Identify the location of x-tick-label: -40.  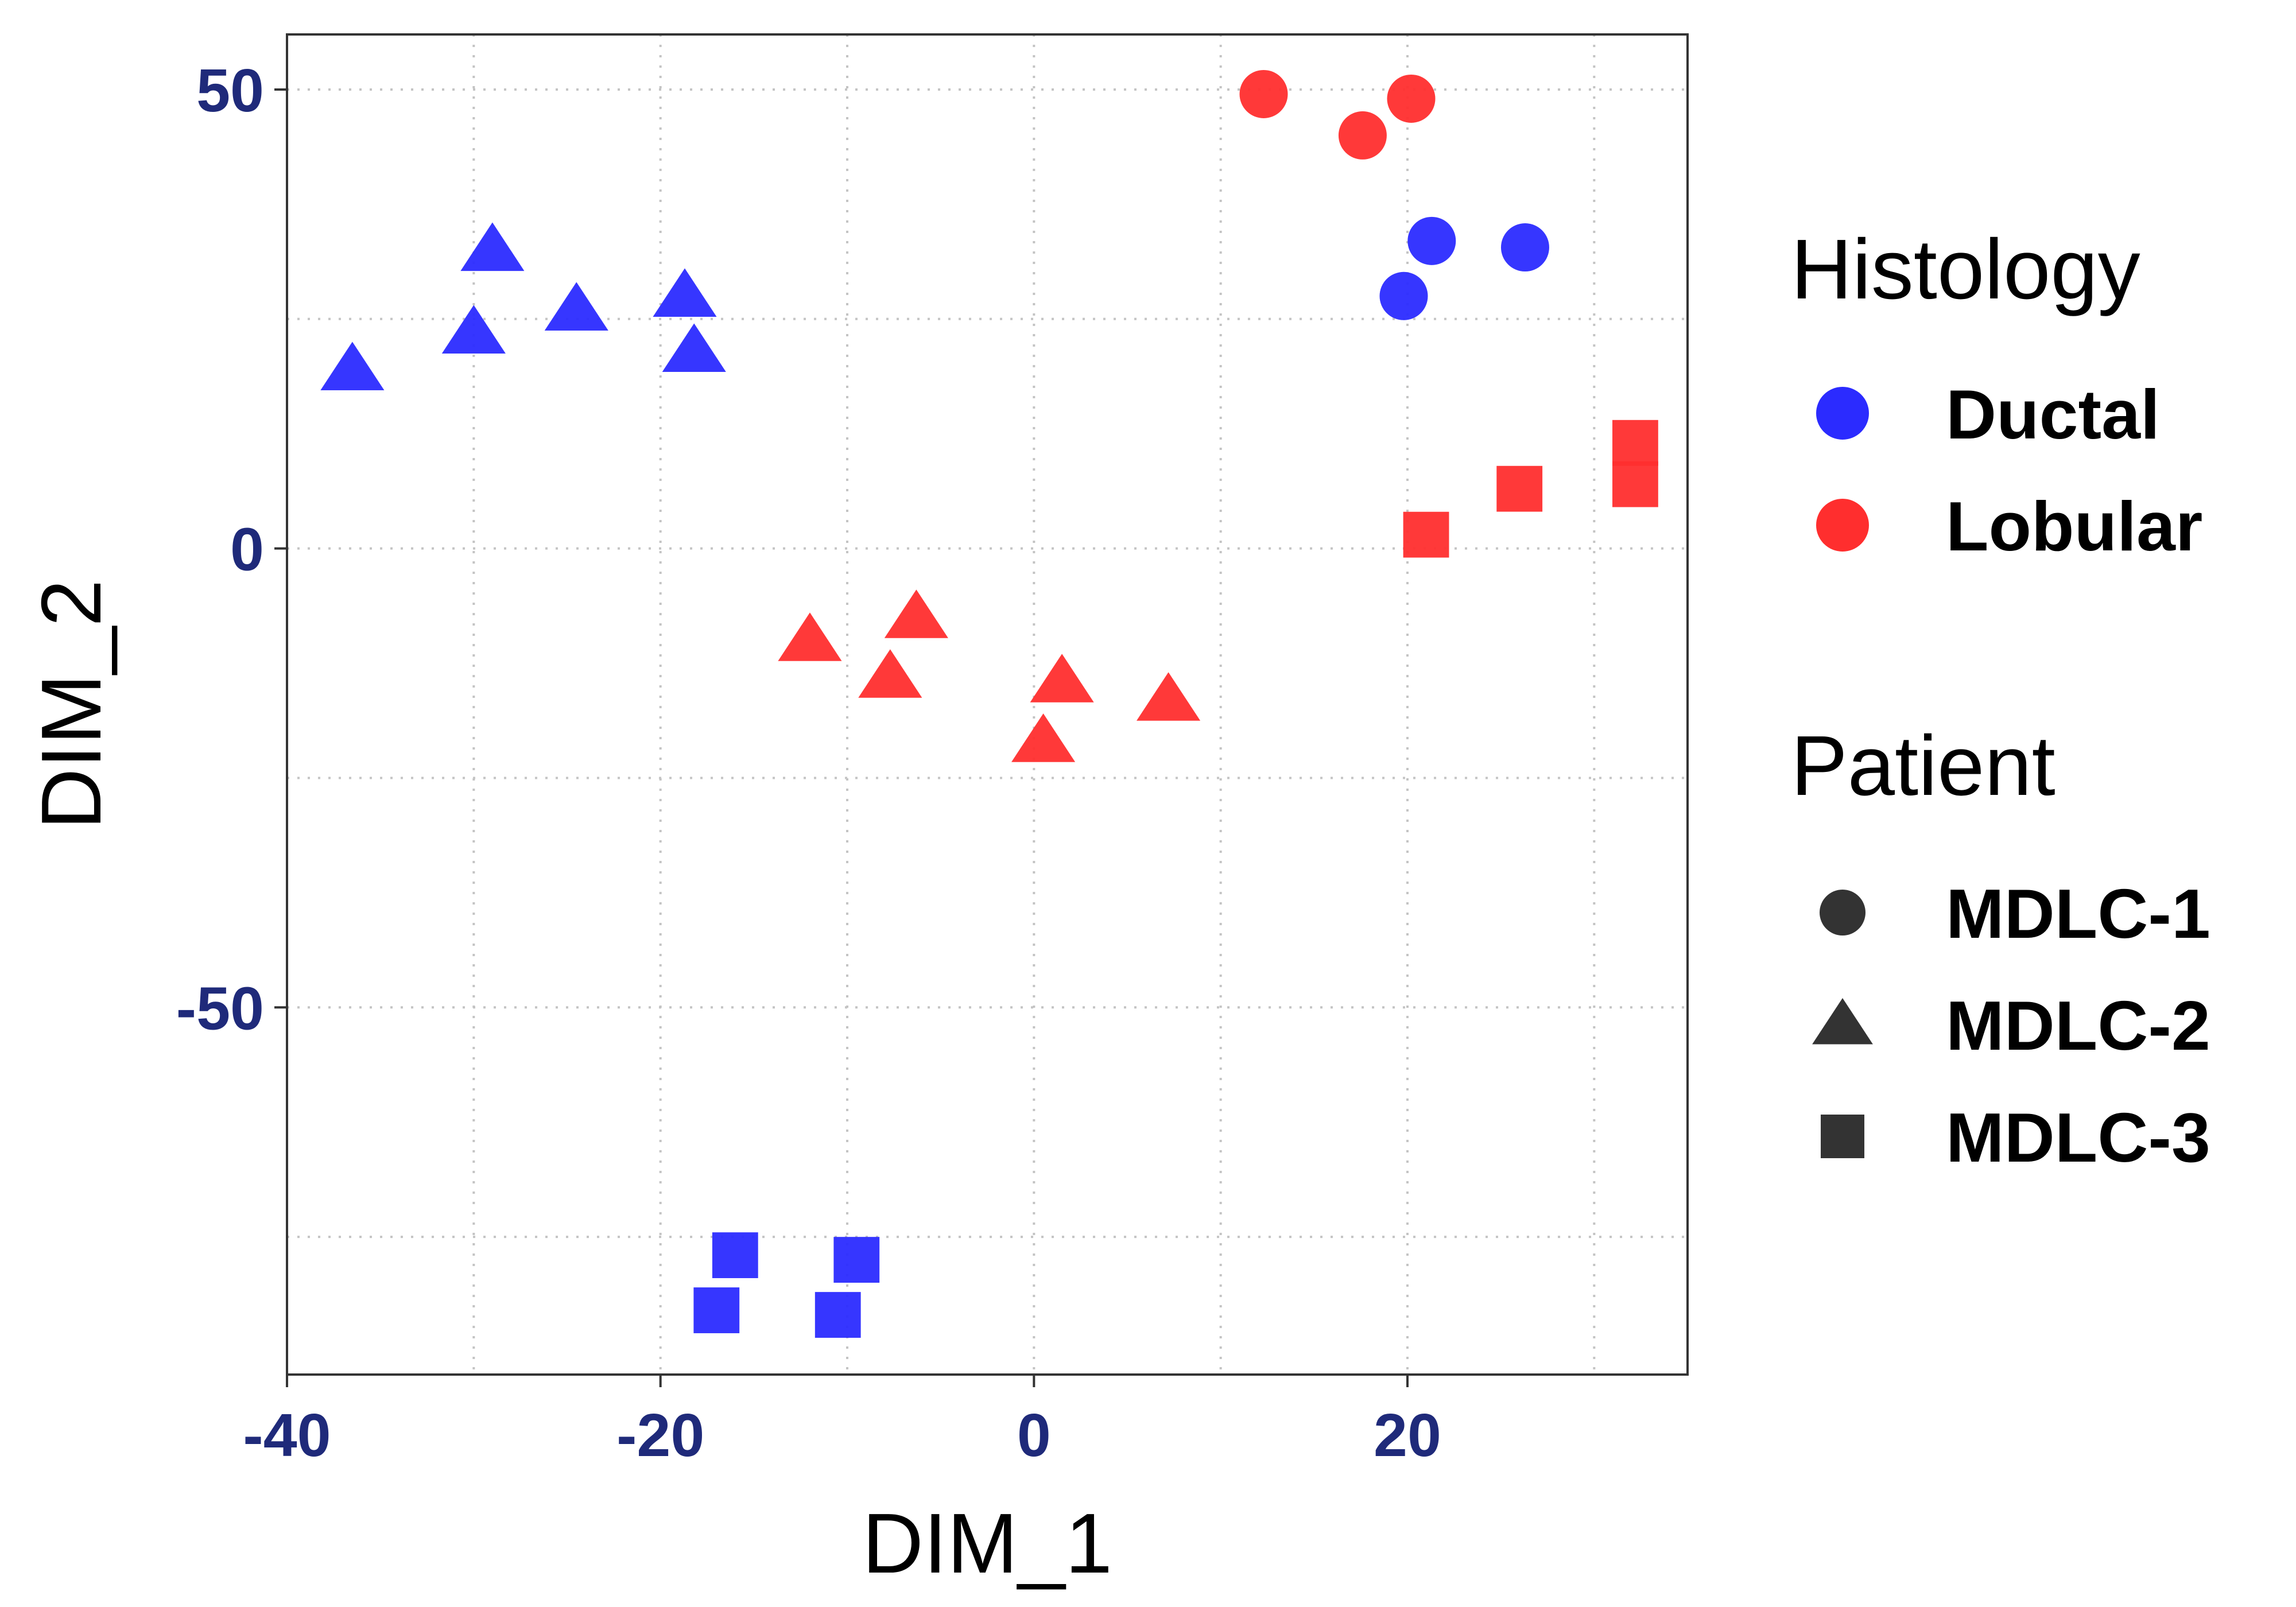
(287, 1435).